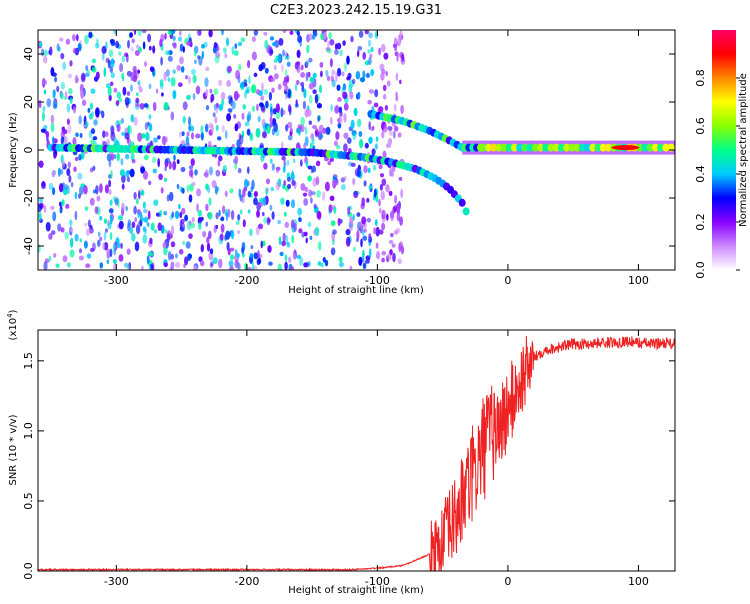 The height and width of the screenshot is (604, 750). Describe the element at coordinates (28, 54) in the screenshot. I see `y-tick-label: 40` at that location.